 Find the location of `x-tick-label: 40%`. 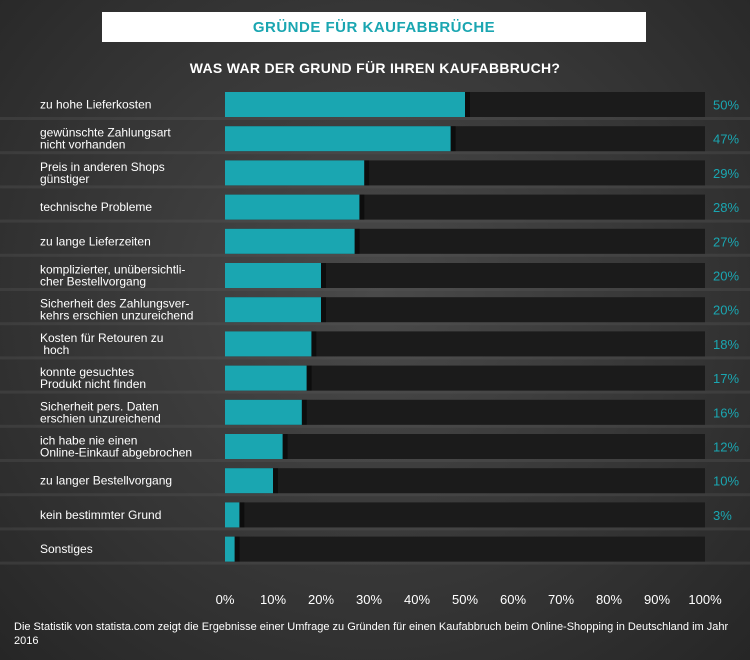

x-tick-label: 40% is located at coordinates (417, 599).